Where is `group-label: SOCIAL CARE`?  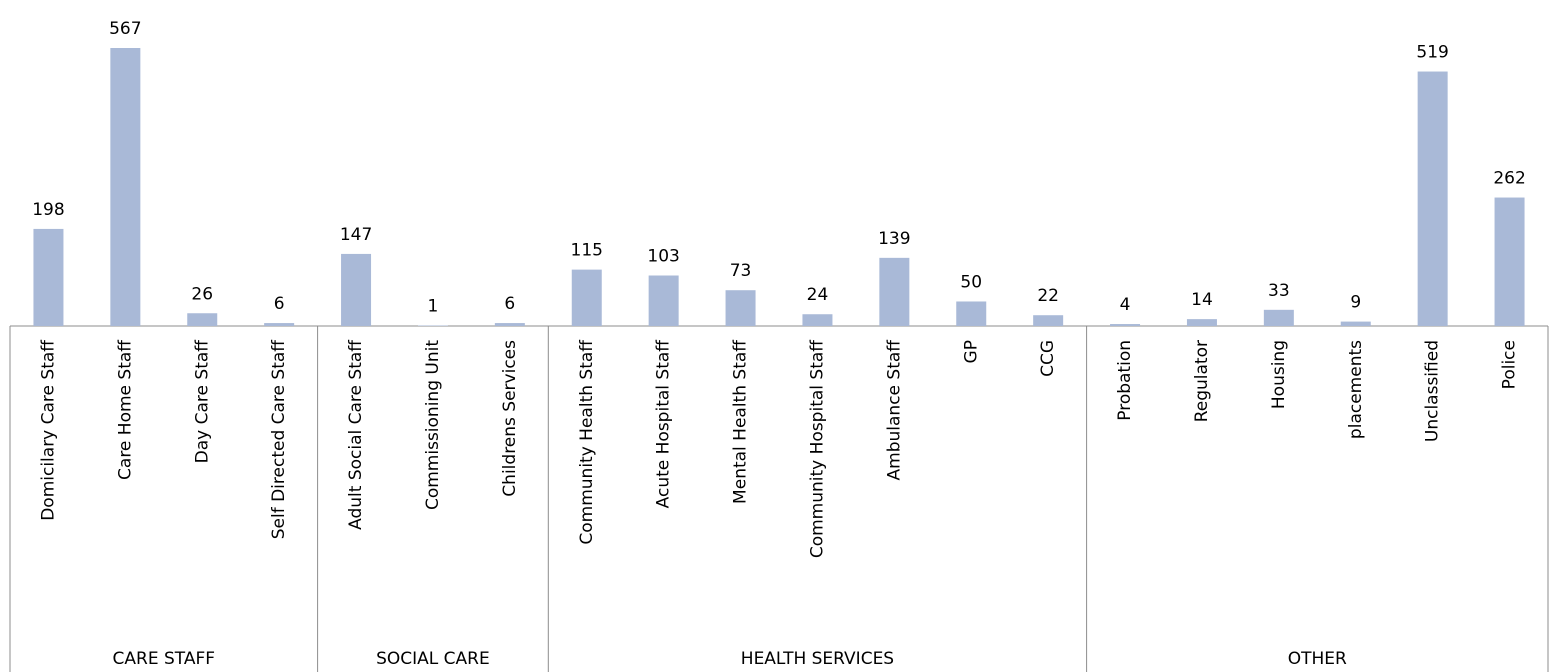
group-label: SOCIAL CARE is located at coordinates (433, 659).